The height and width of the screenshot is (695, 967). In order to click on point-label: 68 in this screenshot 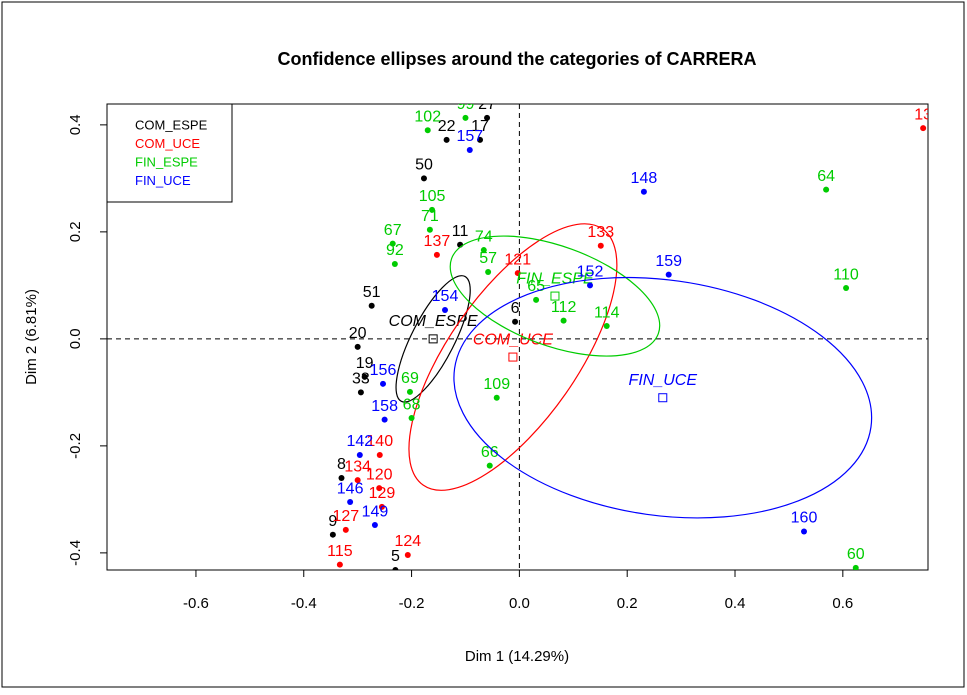, I will do `click(412, 404)`.